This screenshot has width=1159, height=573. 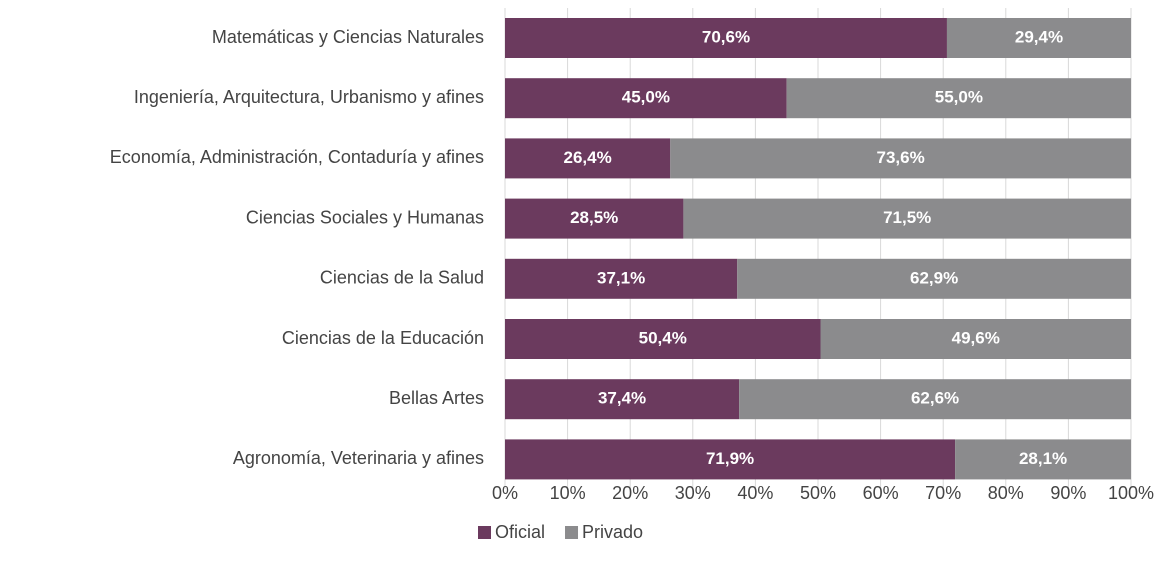 What do you see at coordinates (436, 398) in the screenshot?
I see `y-tick-label: Bellas Artes` at bounding box center [436, 398].